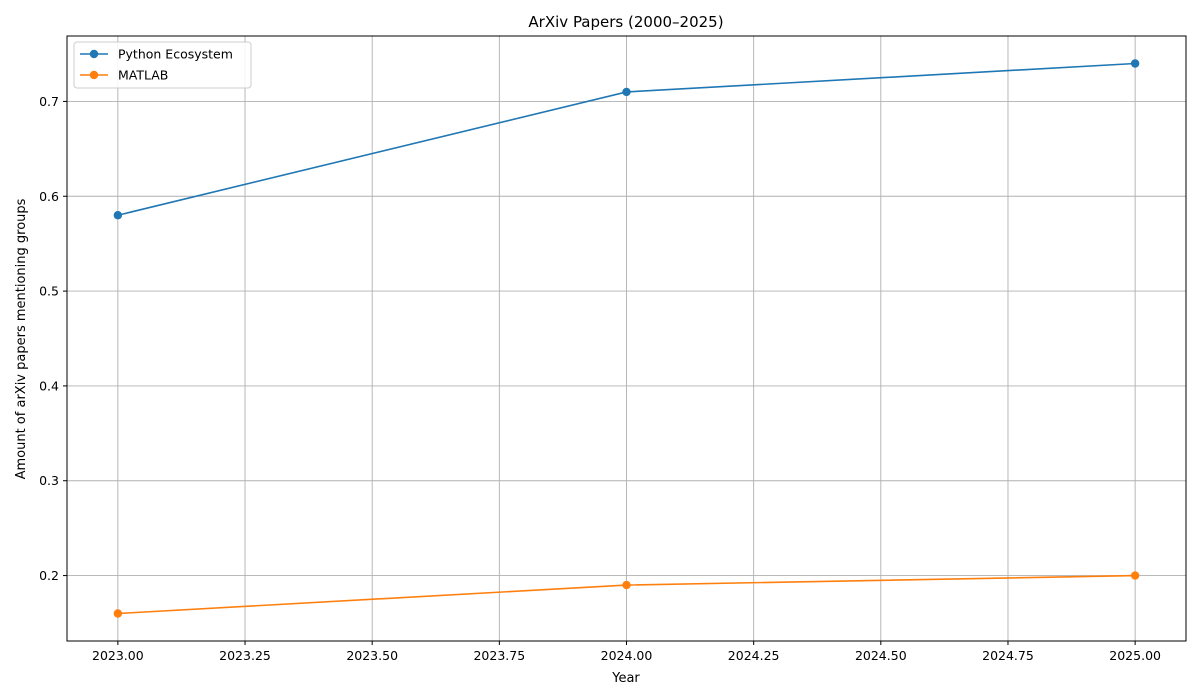 Image resolution: width=1200 pixels, height=700 pixels. I want to click on x-tick-label: 2024.50, so click(881, 655).